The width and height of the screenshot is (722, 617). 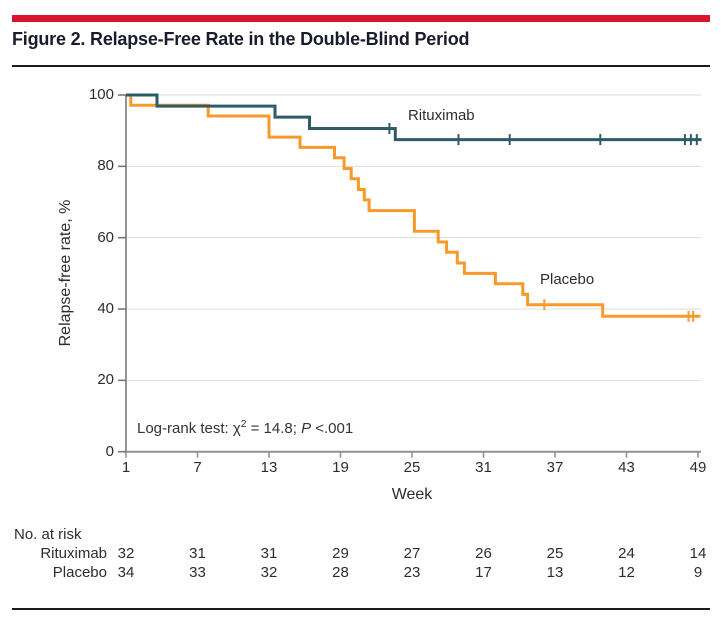 I want to click on risk-value-rituximab-week-13: 31, so click(x=269, y=553).